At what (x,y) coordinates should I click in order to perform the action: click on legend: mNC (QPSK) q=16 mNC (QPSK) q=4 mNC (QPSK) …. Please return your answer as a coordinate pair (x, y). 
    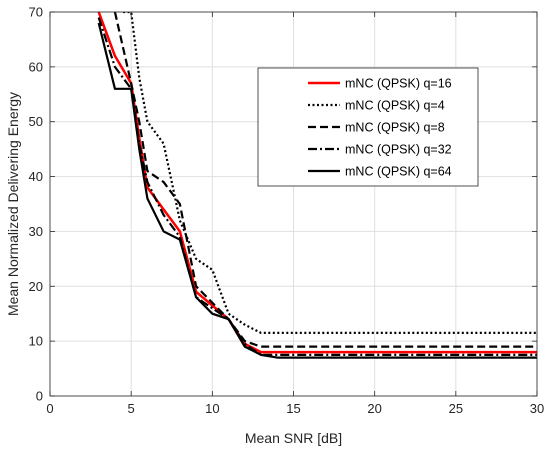
    Looking at the image, I should click on (368, 127).